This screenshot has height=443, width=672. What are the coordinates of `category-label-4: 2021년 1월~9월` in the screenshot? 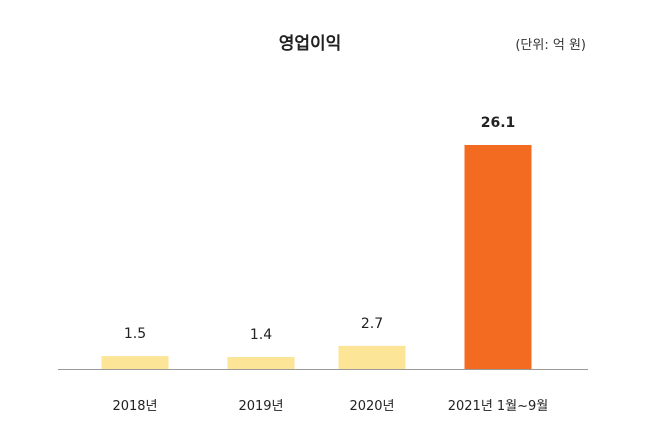 It's located at (498, 406).